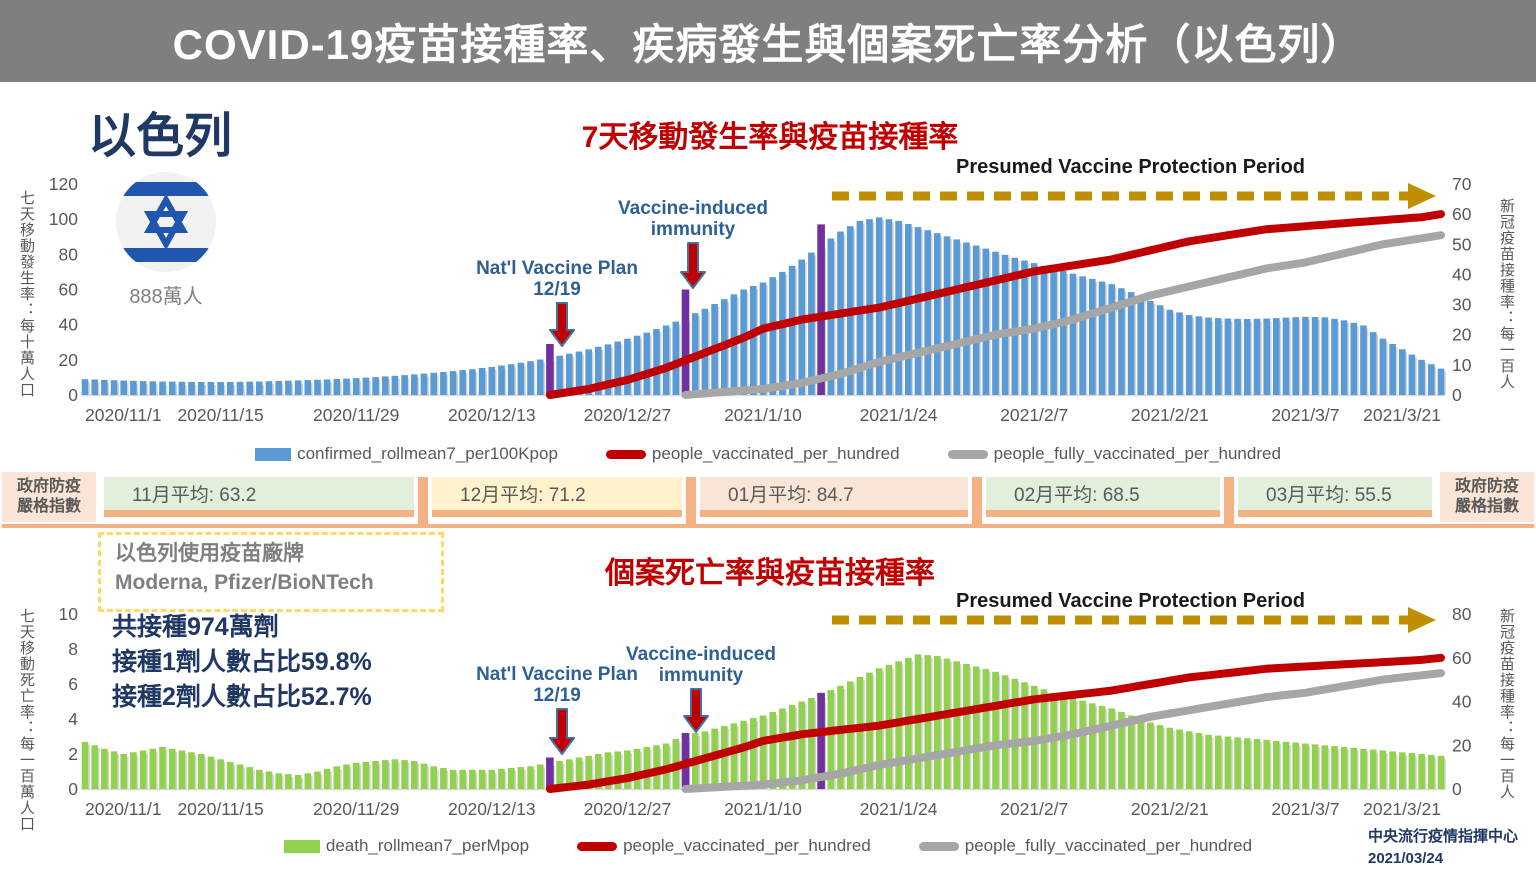  Describe the element at coordinates (73, 649) in the screenshot. I see `svg-text: 8` at that location.